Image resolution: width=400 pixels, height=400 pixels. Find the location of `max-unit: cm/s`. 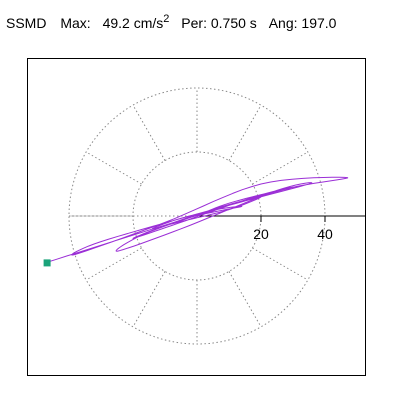

max-unit: cm/s is located at coordinates (148, 23).